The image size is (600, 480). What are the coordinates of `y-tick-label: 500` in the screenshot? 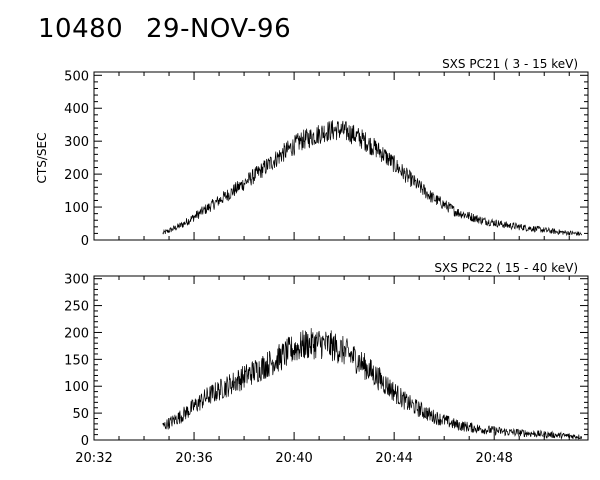 It's located at (76, 76).